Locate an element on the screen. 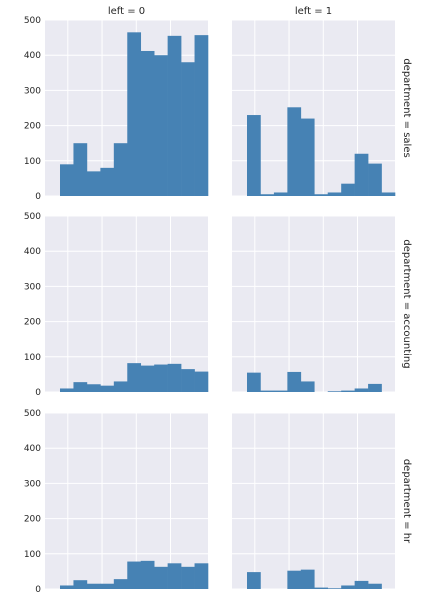  column-title: left = 0 is located at coordinates (126, 11).